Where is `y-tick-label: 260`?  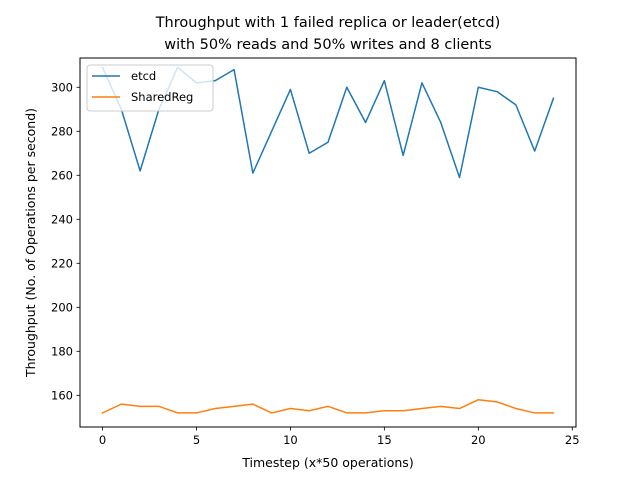
y-tick-label: 260 is located at coordinates (62, 175).